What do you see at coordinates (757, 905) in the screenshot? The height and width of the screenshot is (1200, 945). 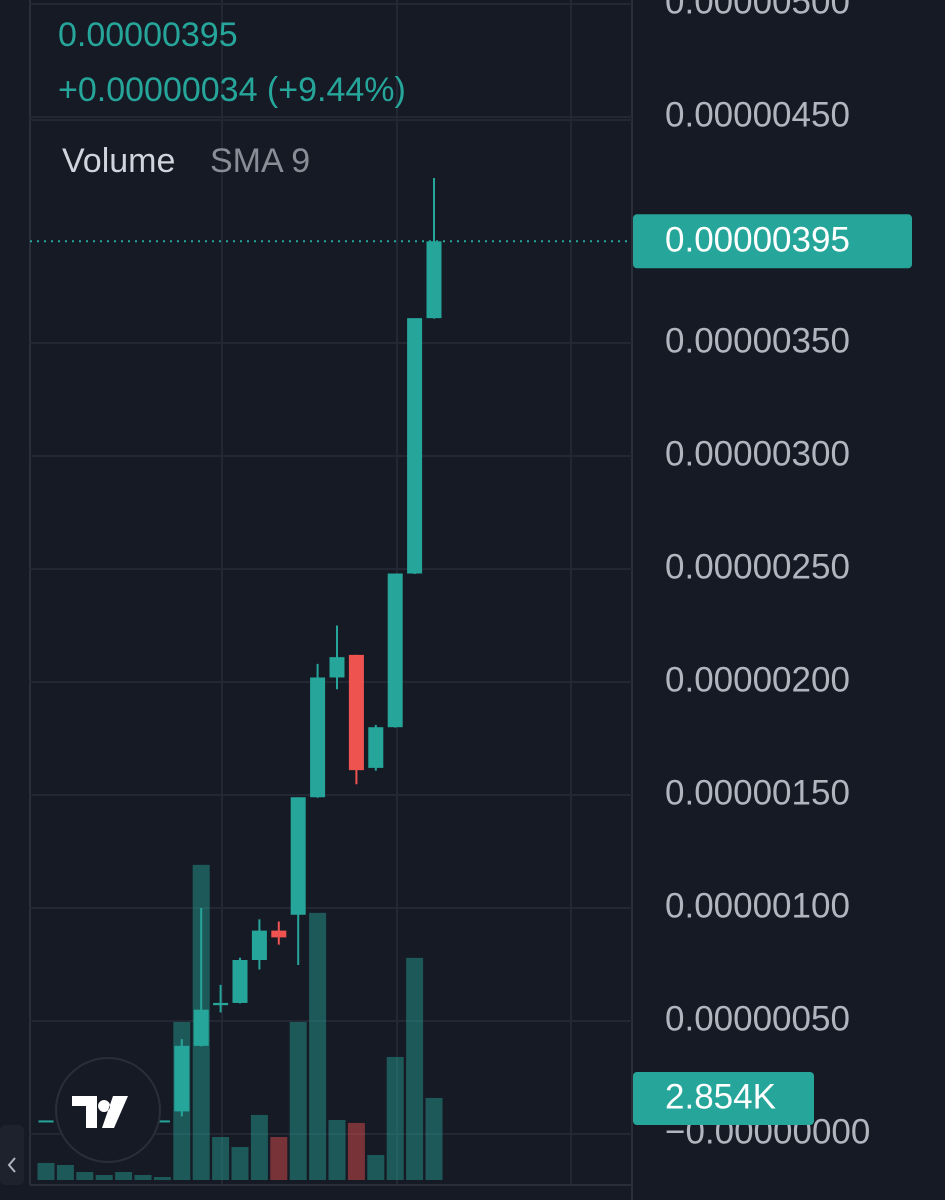 I see `y-tick-label: 0.00000100` at bounding box center [757, 905].